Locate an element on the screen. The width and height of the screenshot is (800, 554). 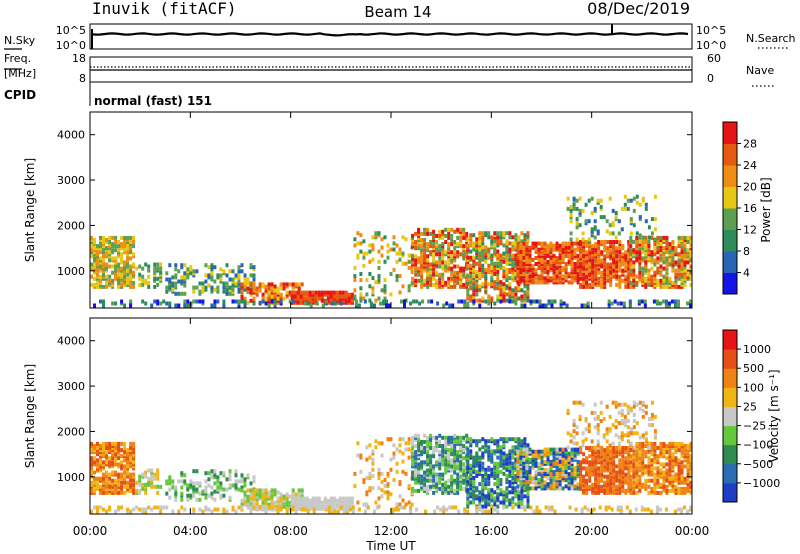
power-ytick-label: 2000 is located at coordinates (71, 225).